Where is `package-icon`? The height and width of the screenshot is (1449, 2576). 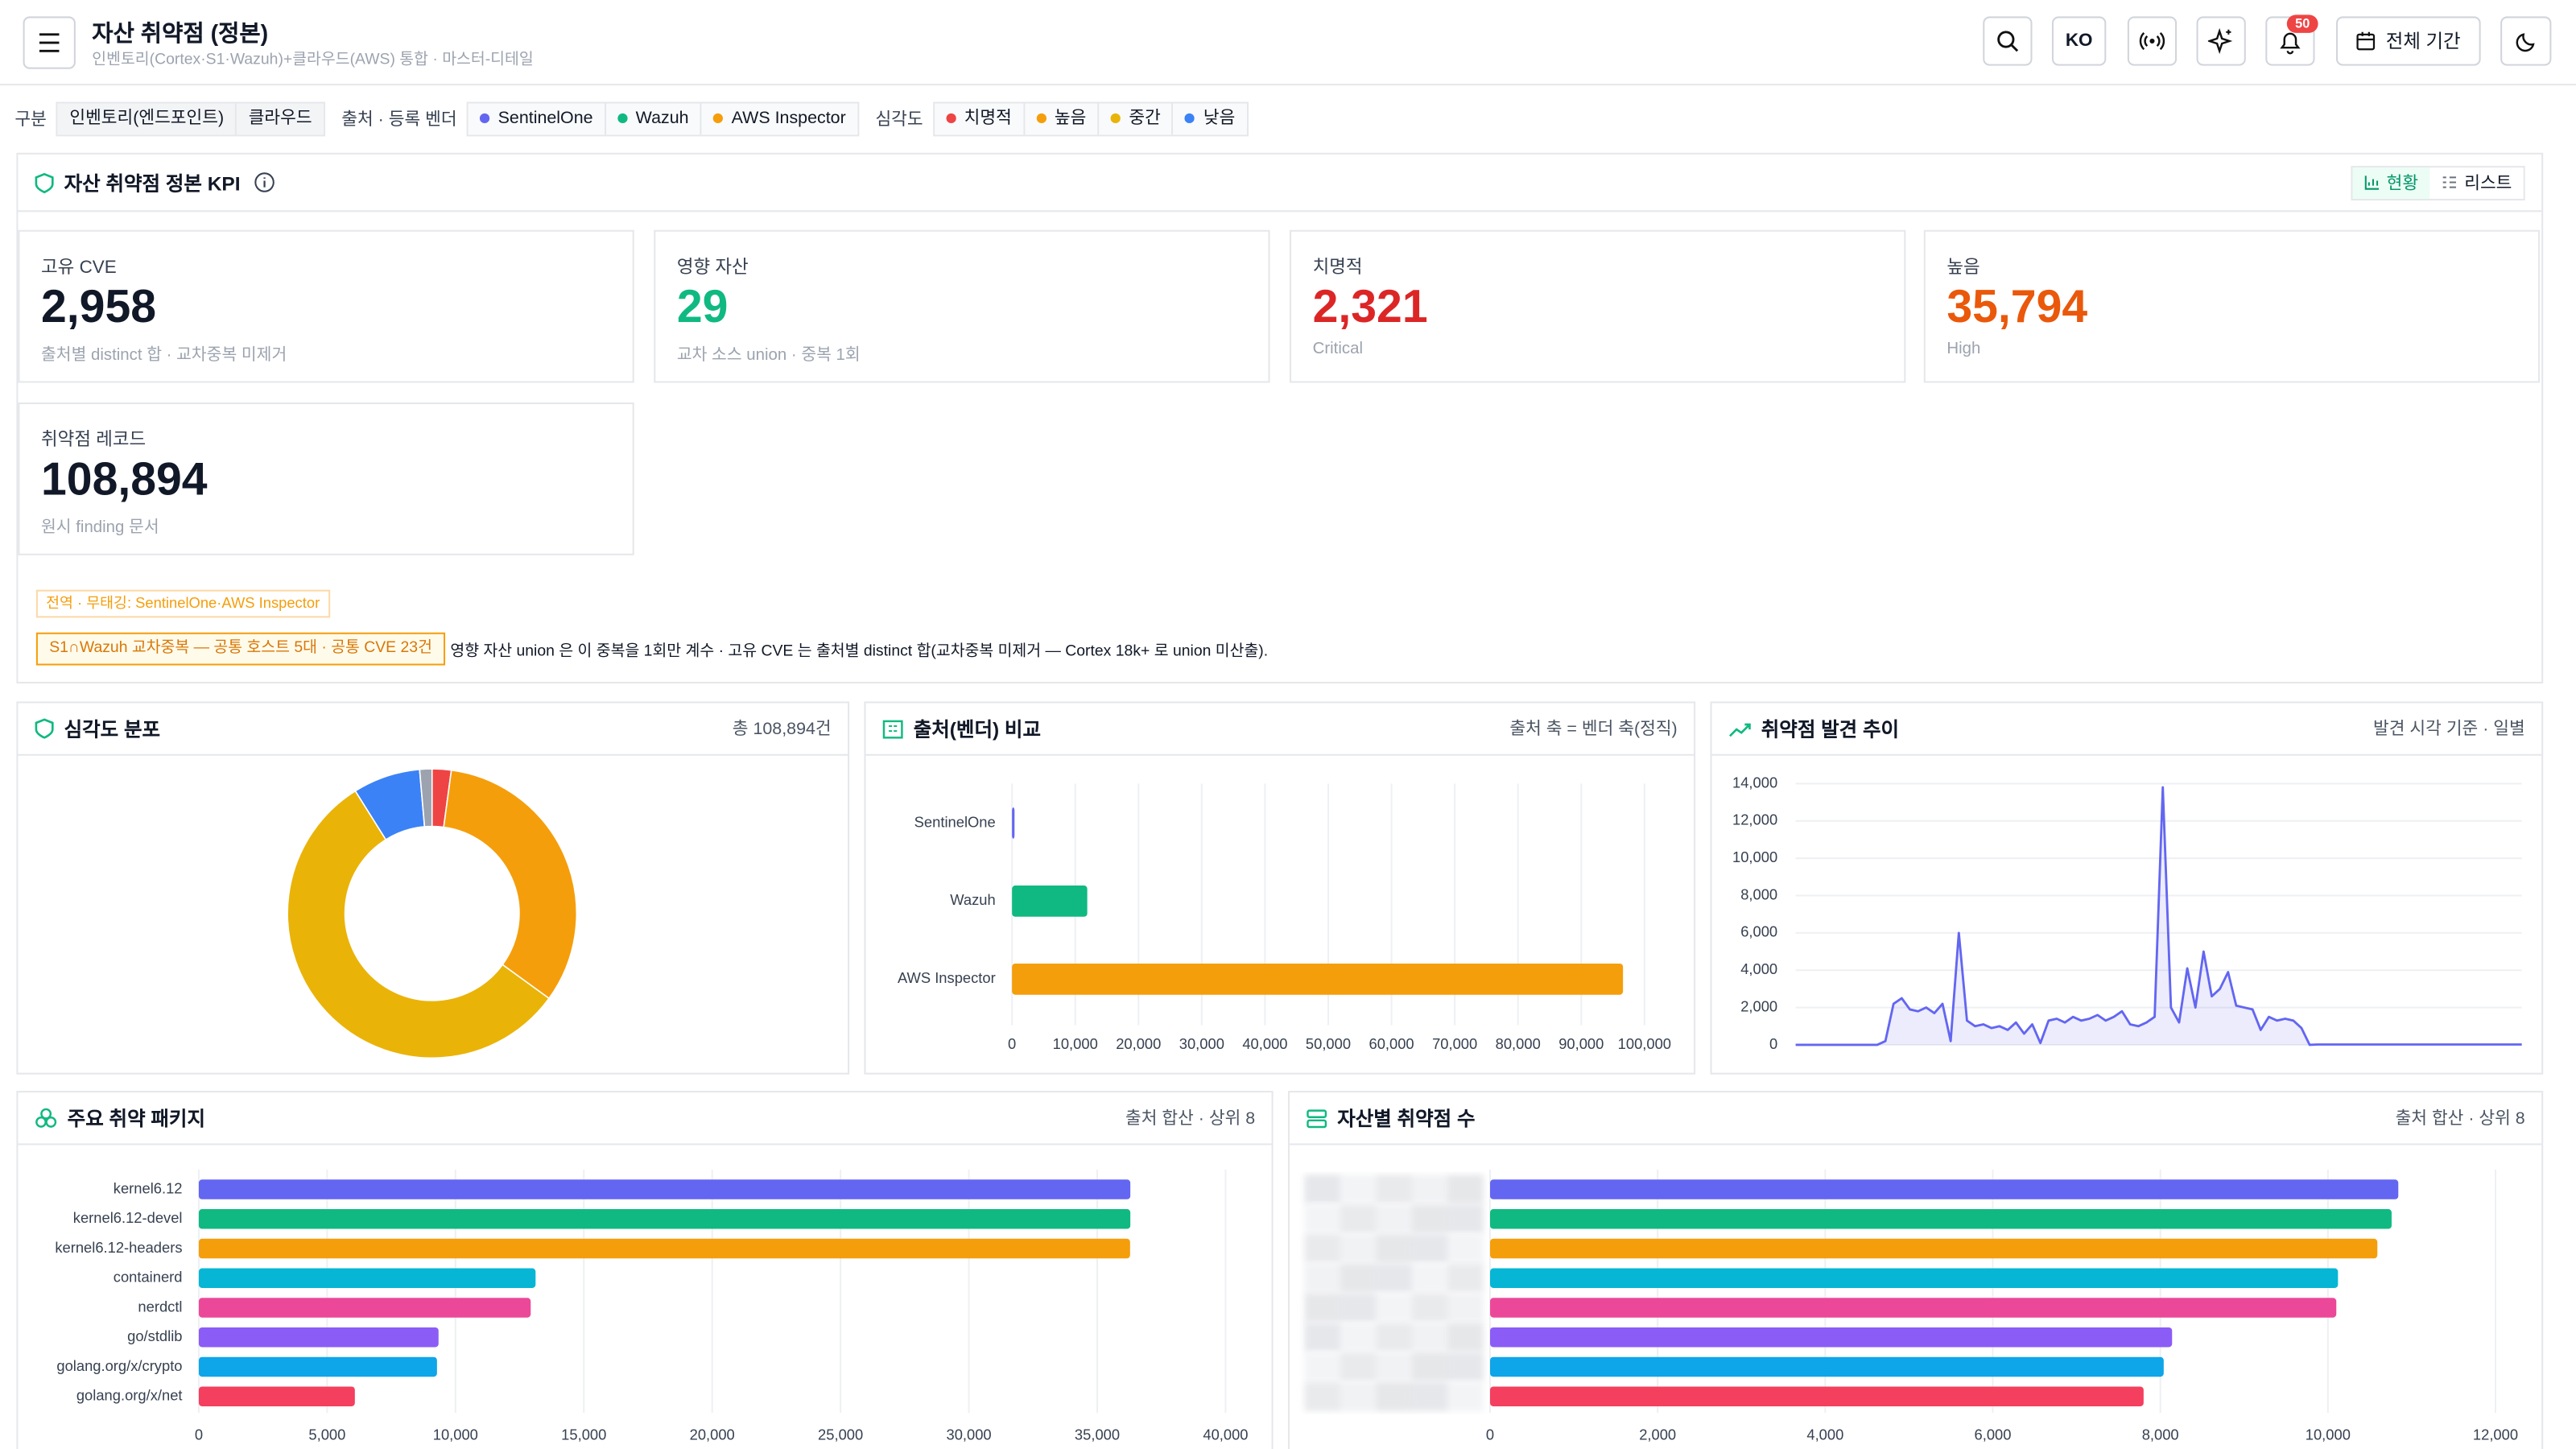
package-icon is located at coordinates (46, 1118).